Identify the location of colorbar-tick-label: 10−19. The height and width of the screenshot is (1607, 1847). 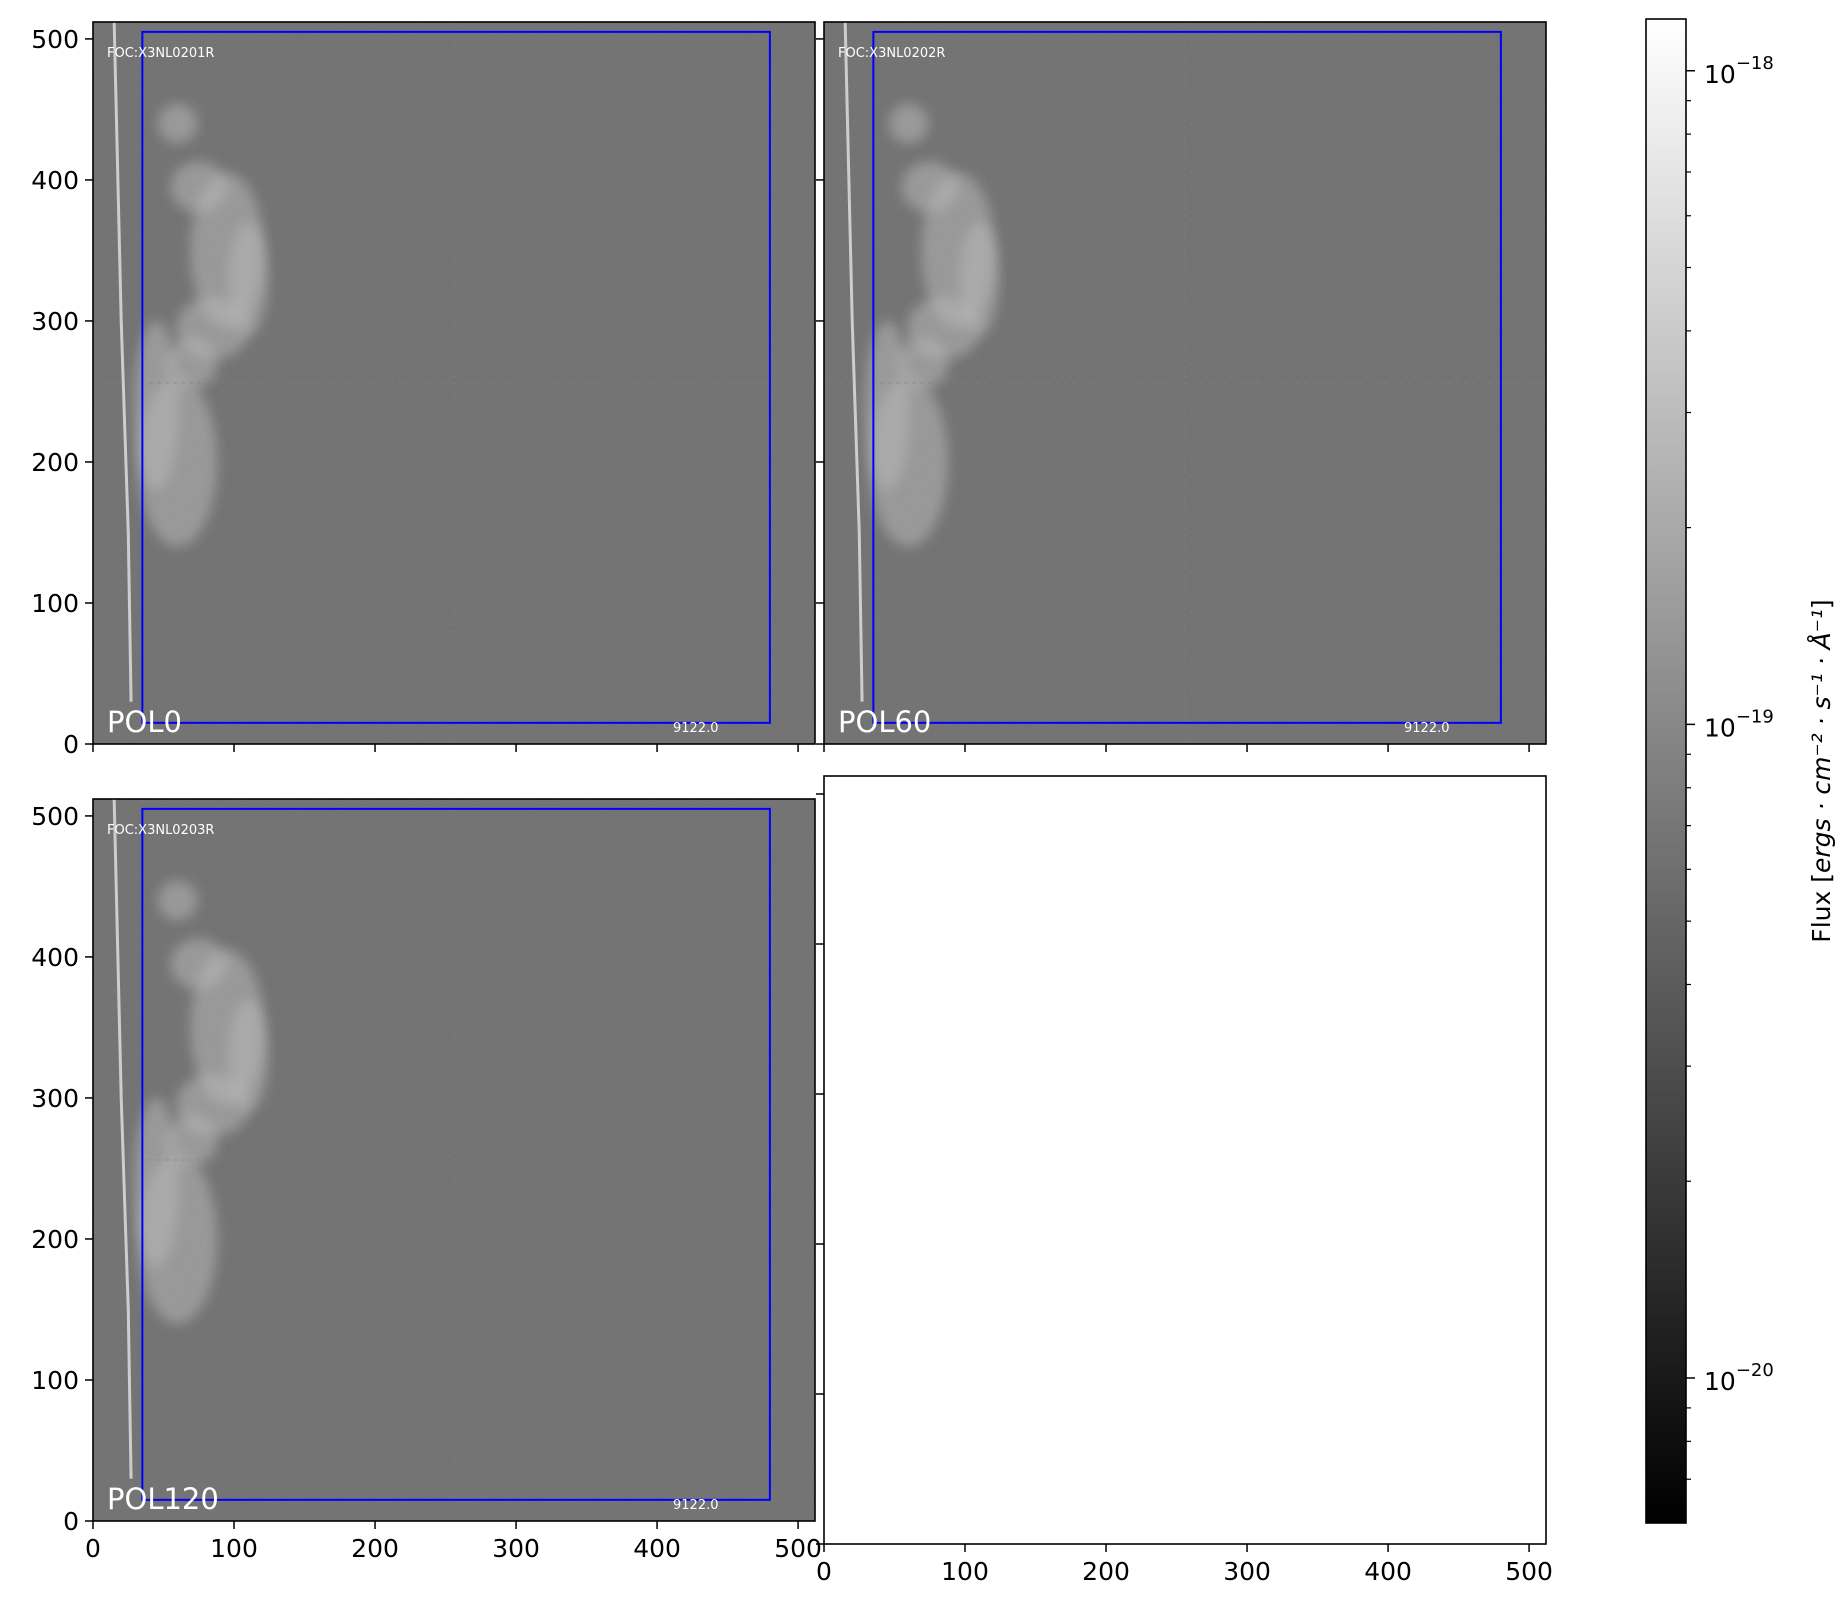
(1739, 724).